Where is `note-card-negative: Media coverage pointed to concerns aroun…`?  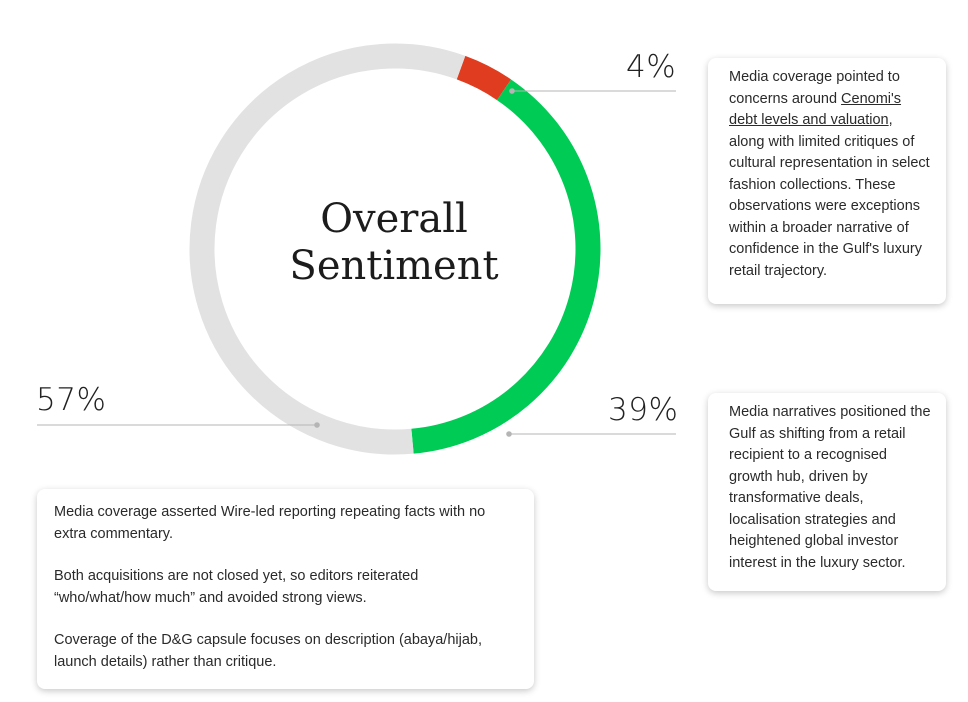 note-card-negative: Media coverage pointed to concerns aroun… is located at coordinates (827, 181).